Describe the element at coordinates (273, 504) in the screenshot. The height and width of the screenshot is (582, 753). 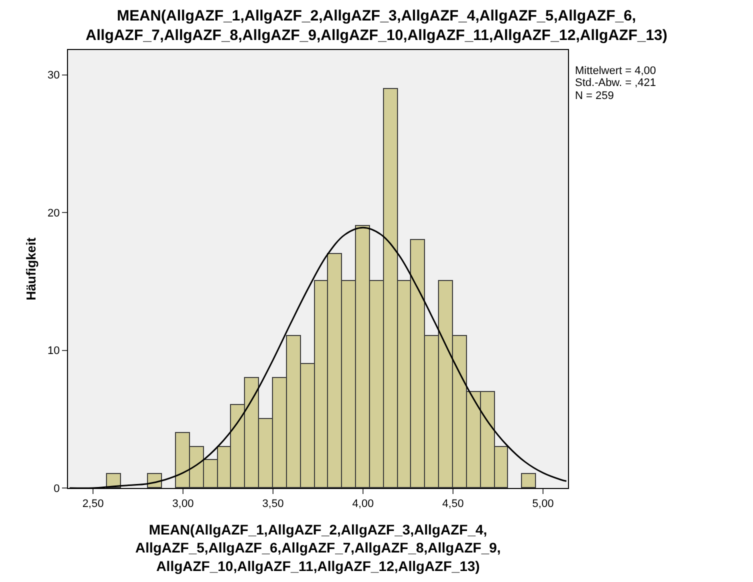
I see `x-tick-label: 3,50` at that location.